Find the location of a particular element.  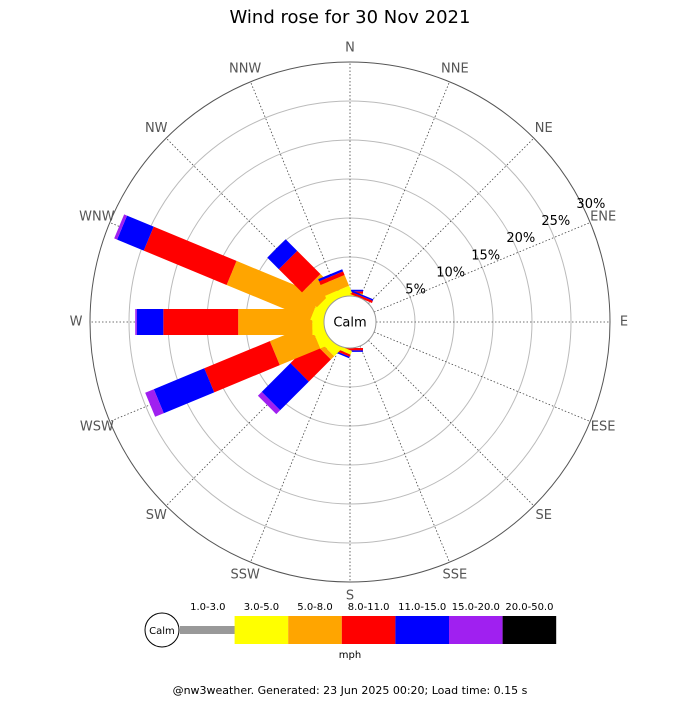

direction-label: NW is located at coordinates (156, 128).